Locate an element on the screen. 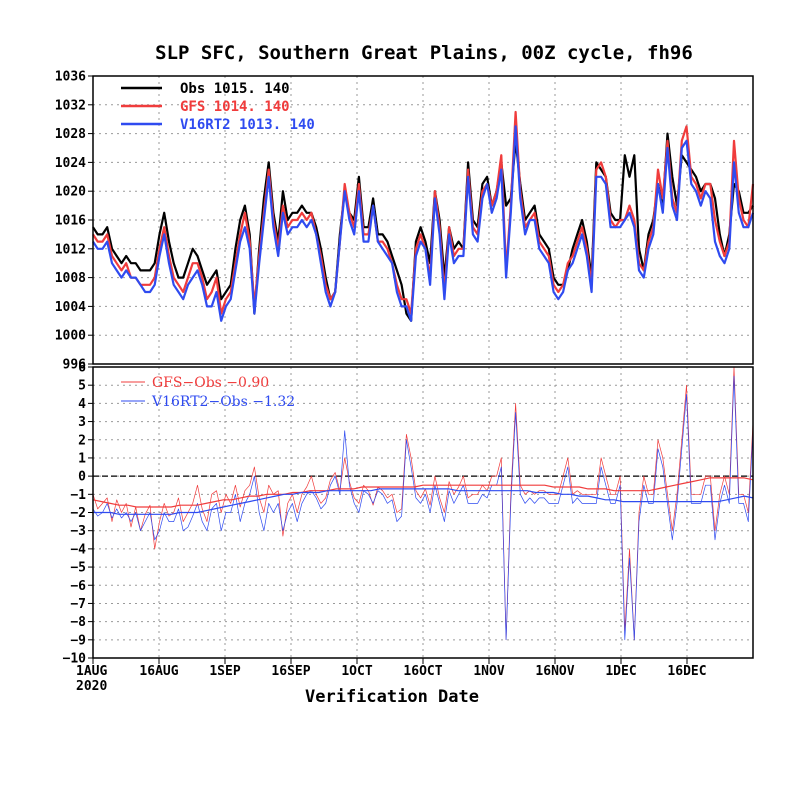 The width and height of the screenshot is (800, 800). bottom-ytick-label: −9 is located at coordinates (78, 640).